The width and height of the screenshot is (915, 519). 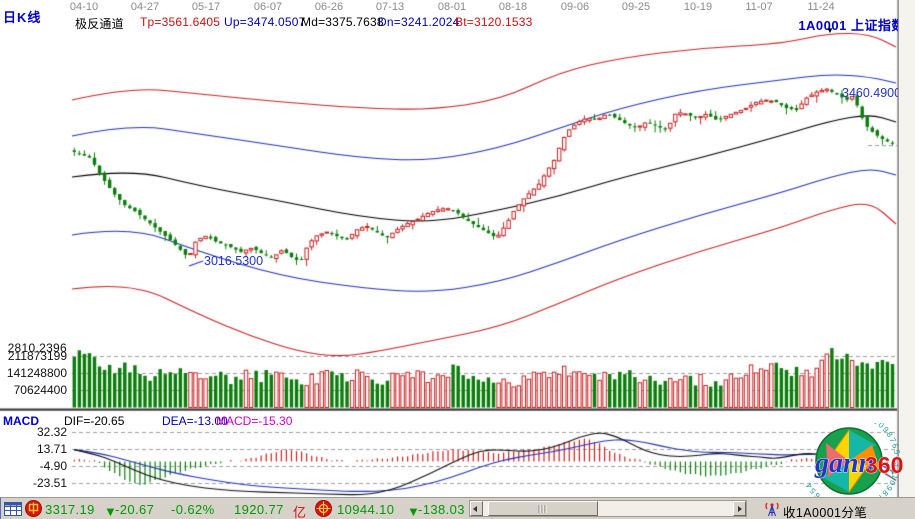 What do you see at coordinates (193, 509) in the screenshot?
I see `sh-index-pct: -0.62%` at bounding box center [193, 509].